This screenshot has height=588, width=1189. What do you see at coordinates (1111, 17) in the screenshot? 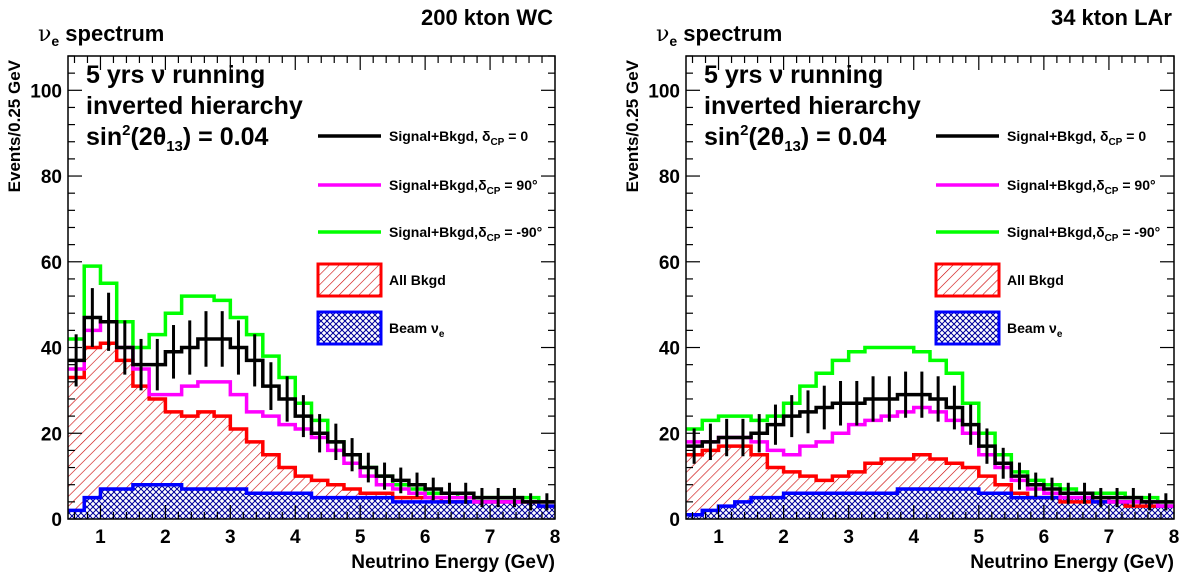
I see `detector-label: 34 kton LAr` at bounding box center [1111, 17].